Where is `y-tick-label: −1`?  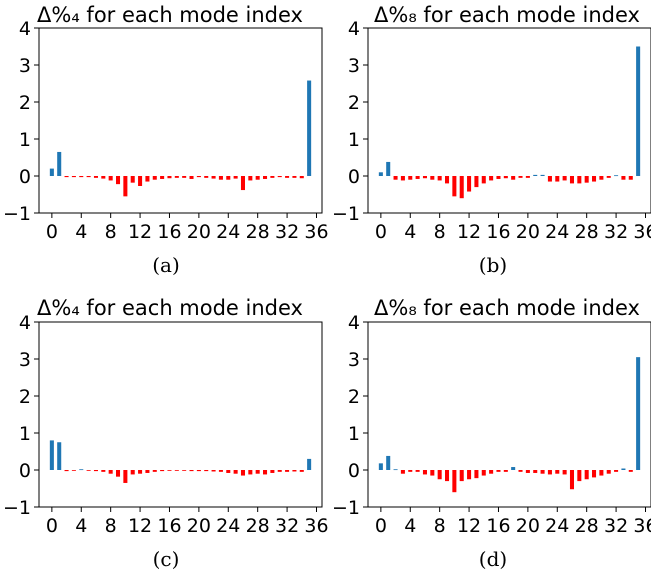 y-tick-label: −1 is located at coordinates (346, 508).